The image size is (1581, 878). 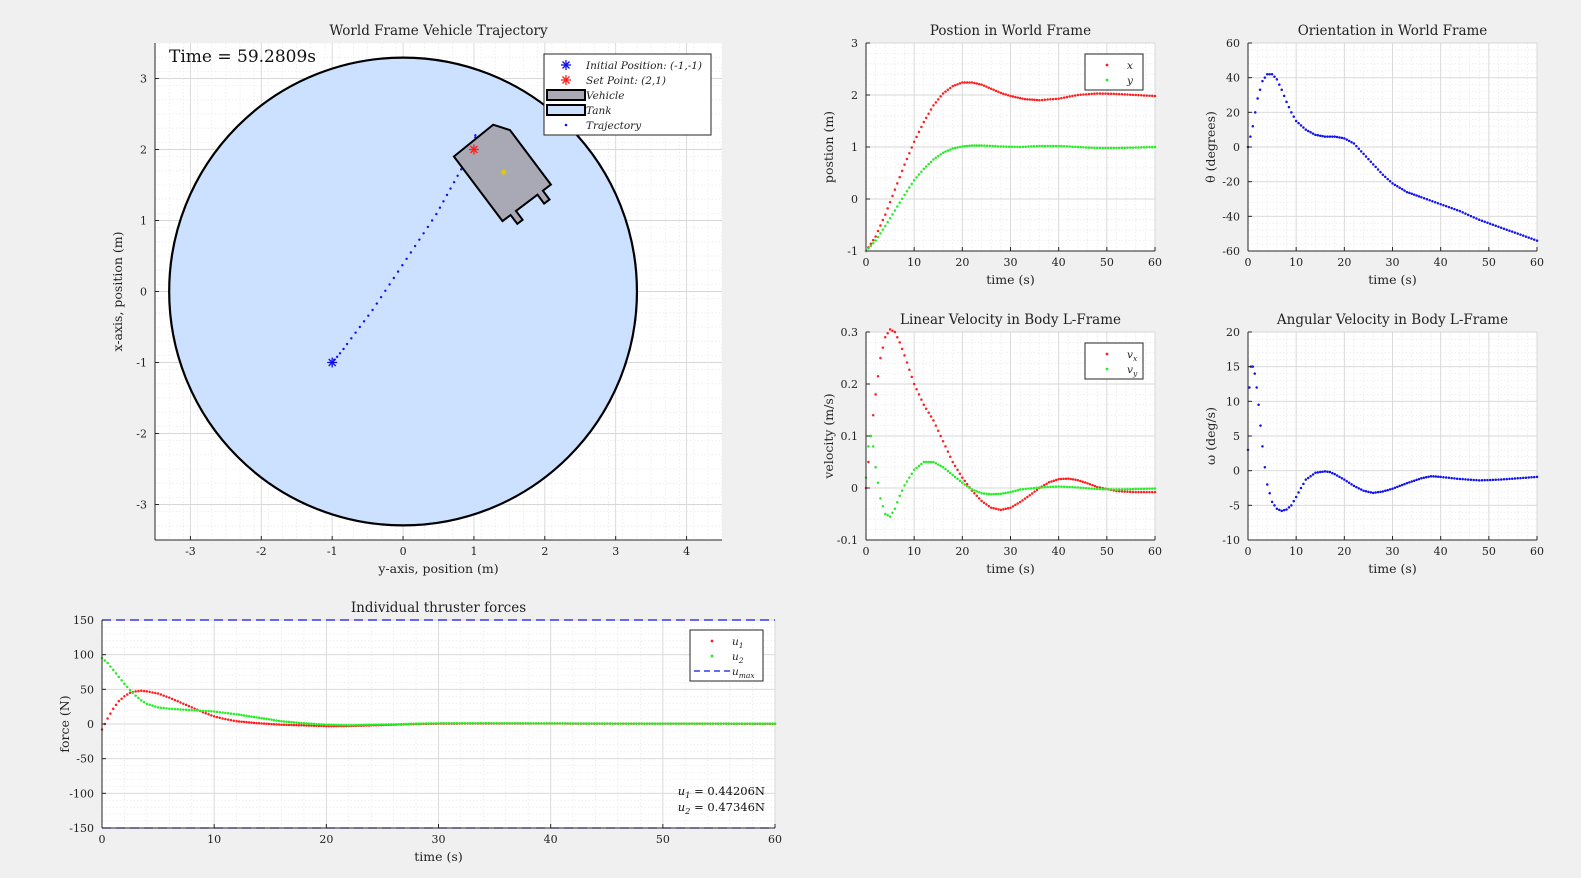 What do you see at coordinates (1210, 436) in the screenshot?
I see `y-axis-label: ω (deg/s)` at bounding box center [1210, 436].